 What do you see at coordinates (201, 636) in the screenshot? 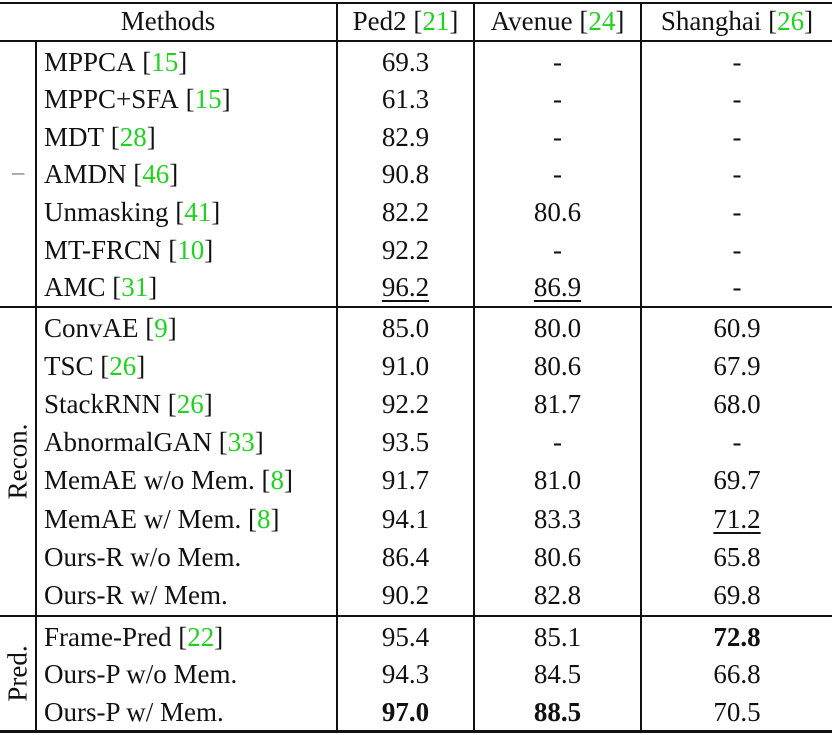
I see `citation-link: 22` at bounding box center [201, 636].